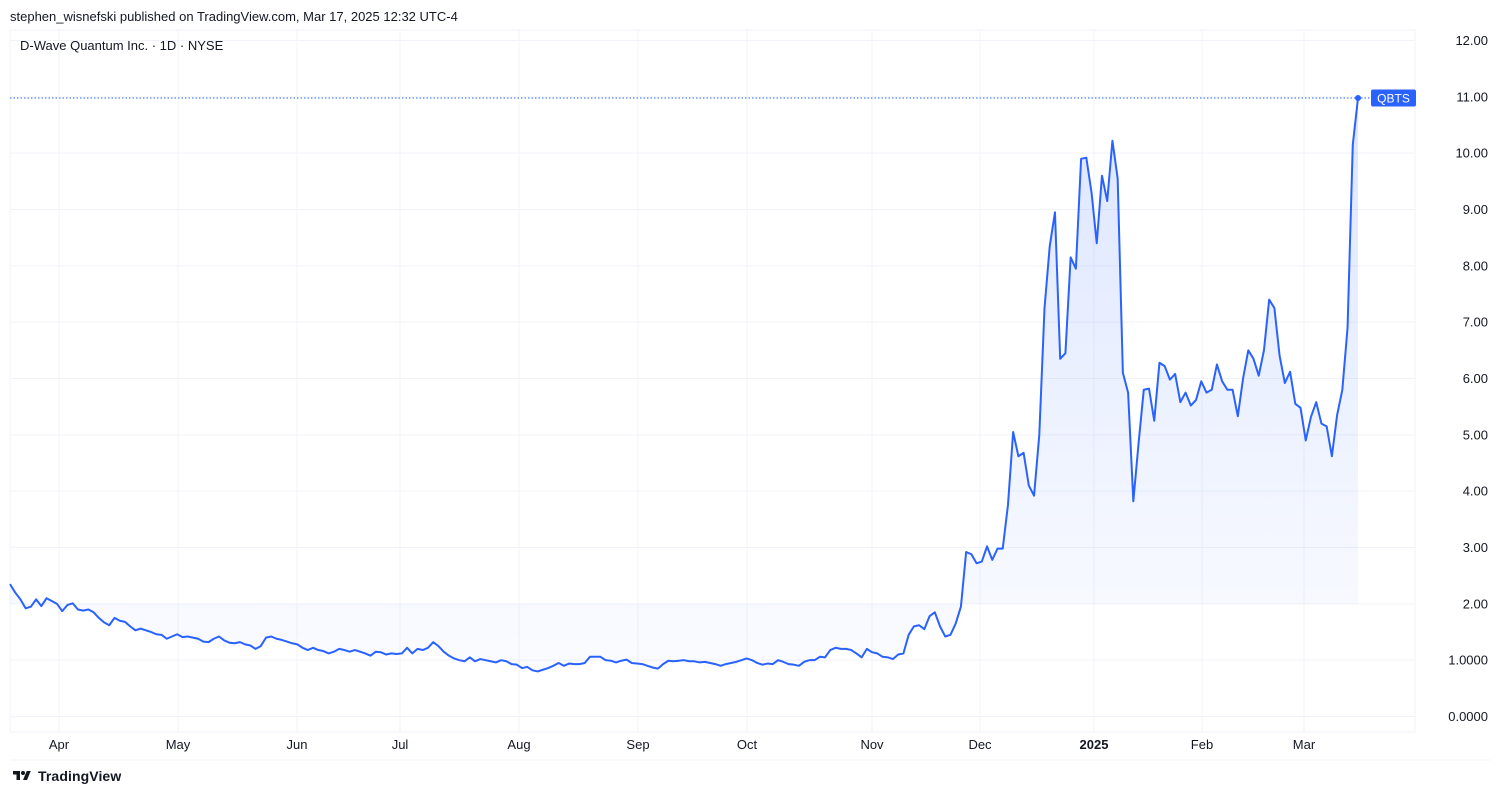  What do you see at coordinates (80, 776) in the screenshot?
I see `brand-name: TradingView` at bounding box center [80, 776].